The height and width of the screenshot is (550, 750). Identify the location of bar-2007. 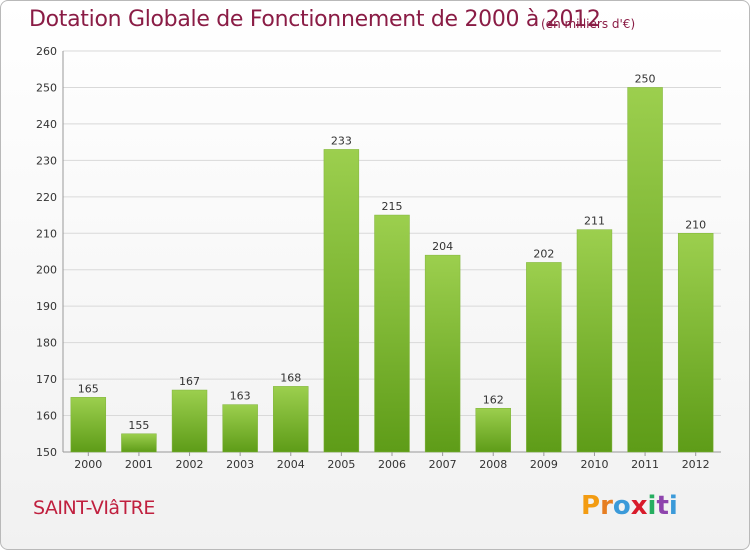
(442, 353).